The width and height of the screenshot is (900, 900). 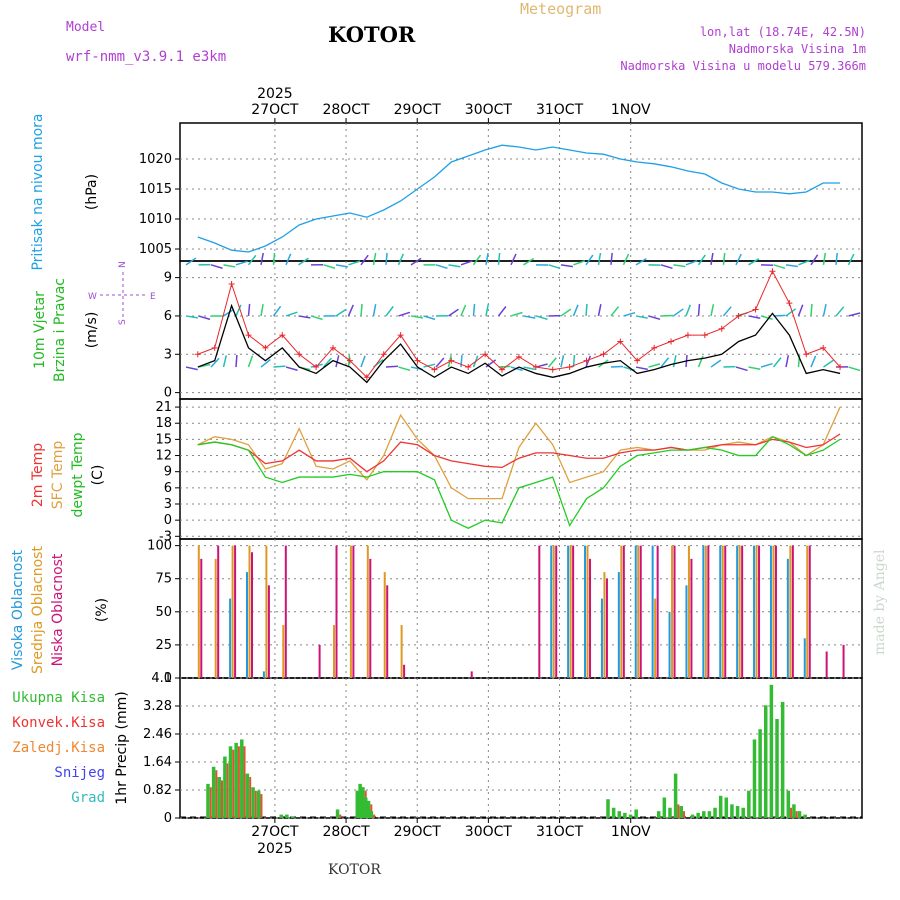 What do you see at coordinates (489, 832) in the screenshot?
I see `xtick-label-bottom: 30OCT` at bounding box center [489, 832].